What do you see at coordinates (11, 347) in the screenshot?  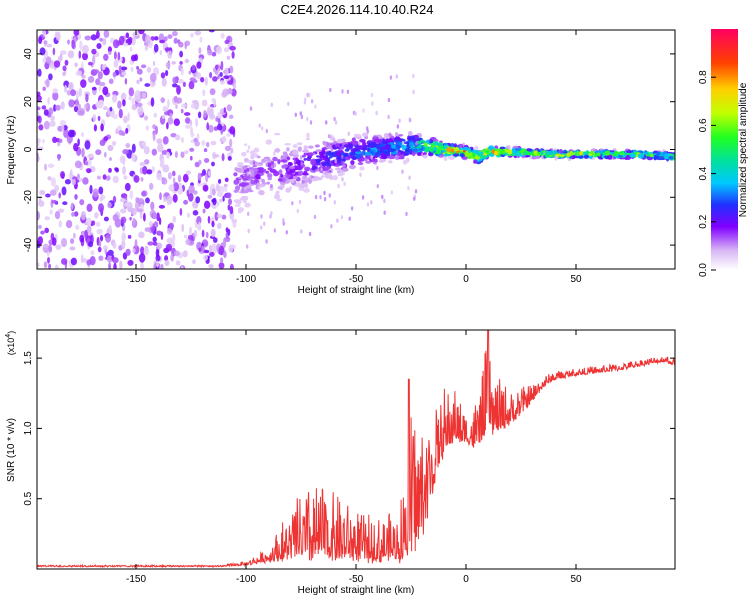 I see `snr-scale-prefix: (x10` at bounding box center [11, 347].